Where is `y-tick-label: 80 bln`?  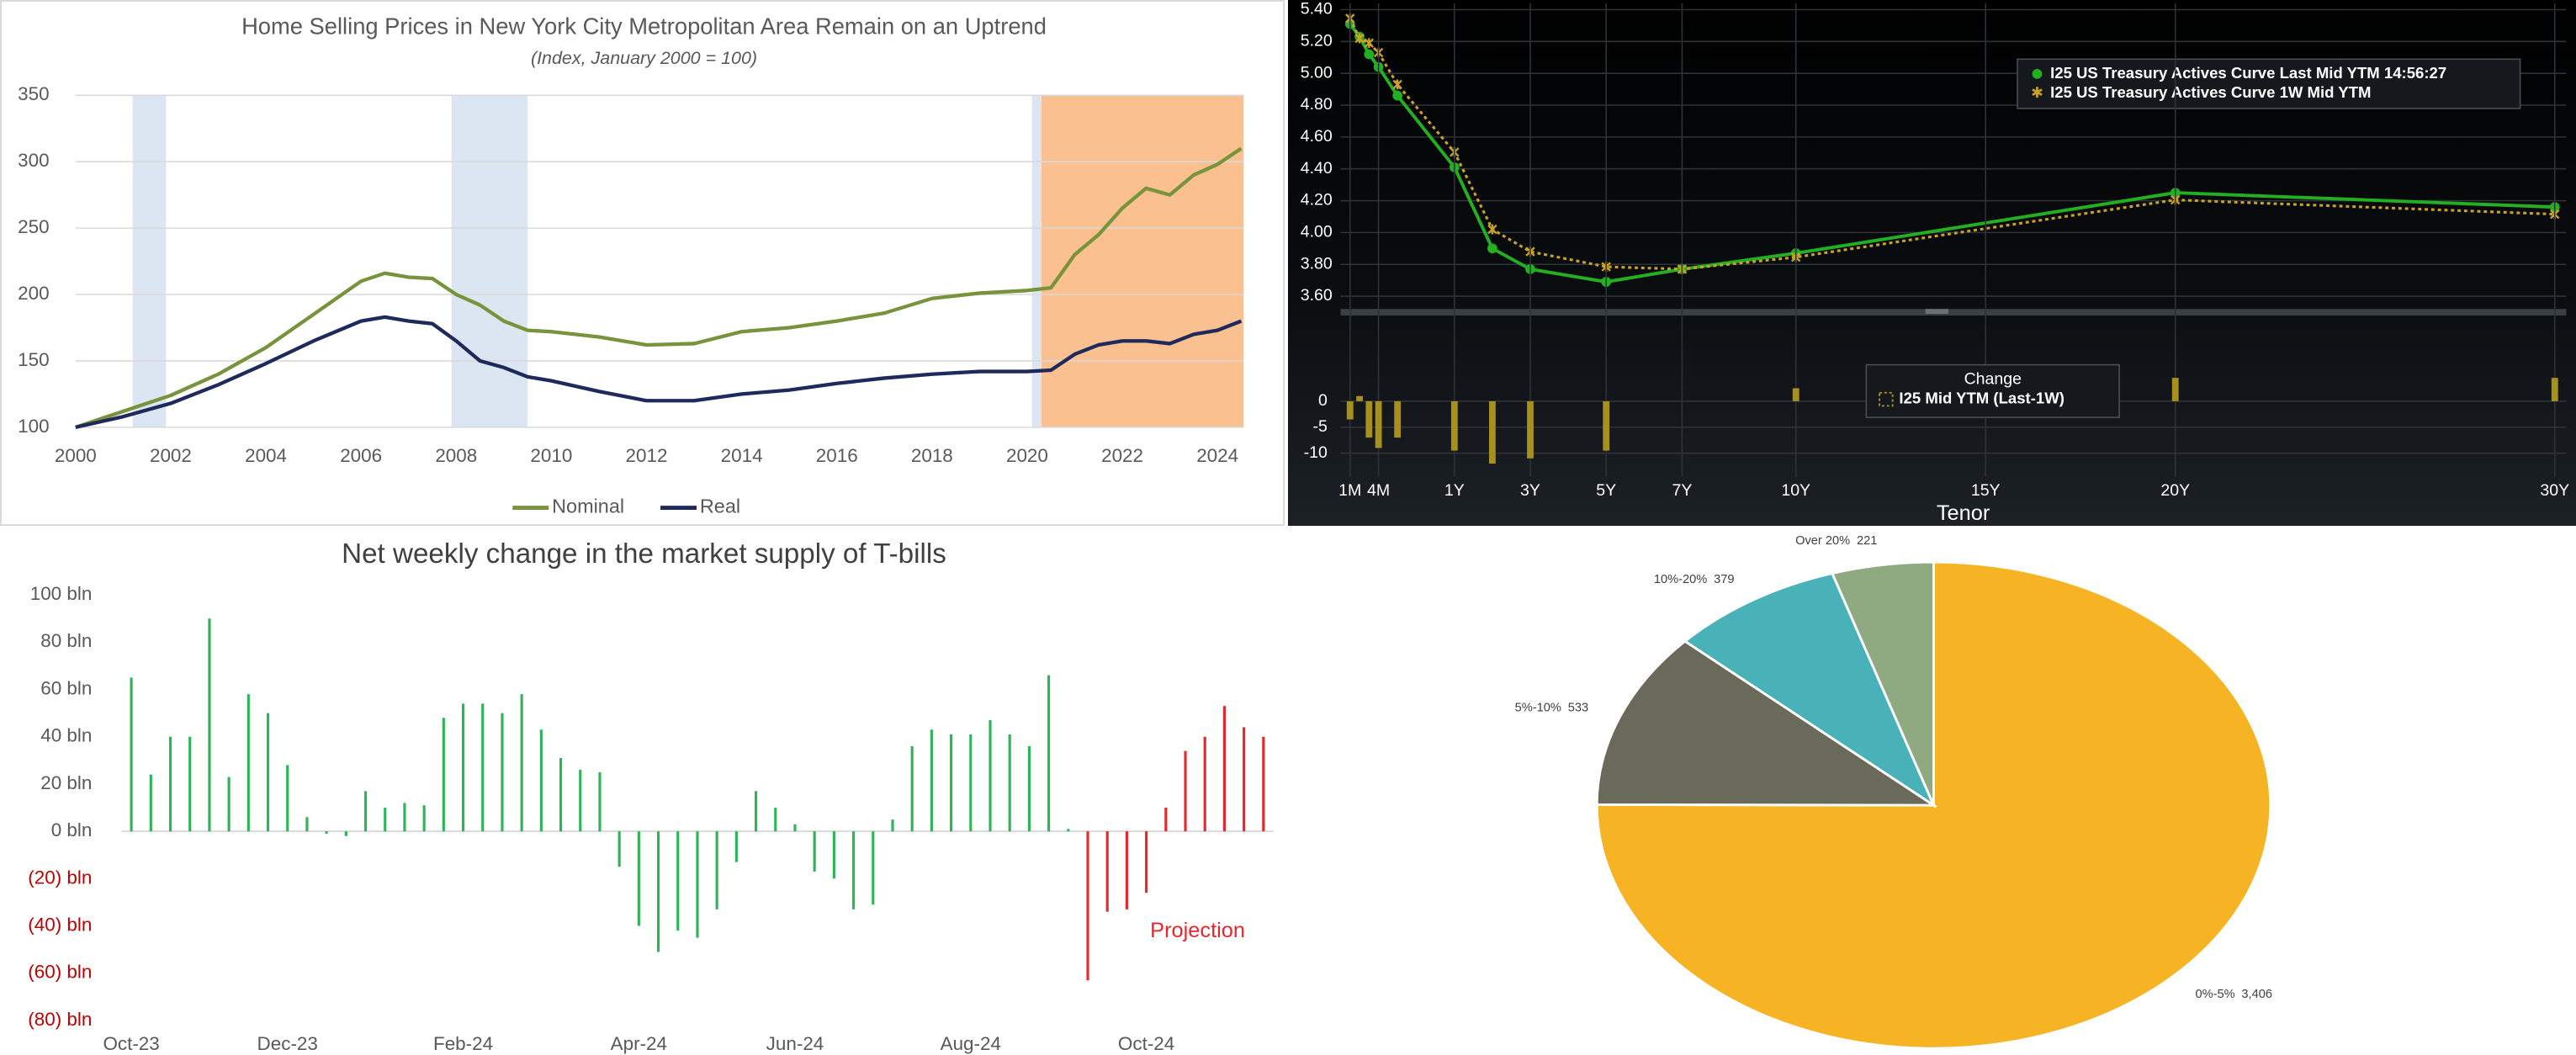 y-tick-label: 80 bln is located at coordinates (66, 640).